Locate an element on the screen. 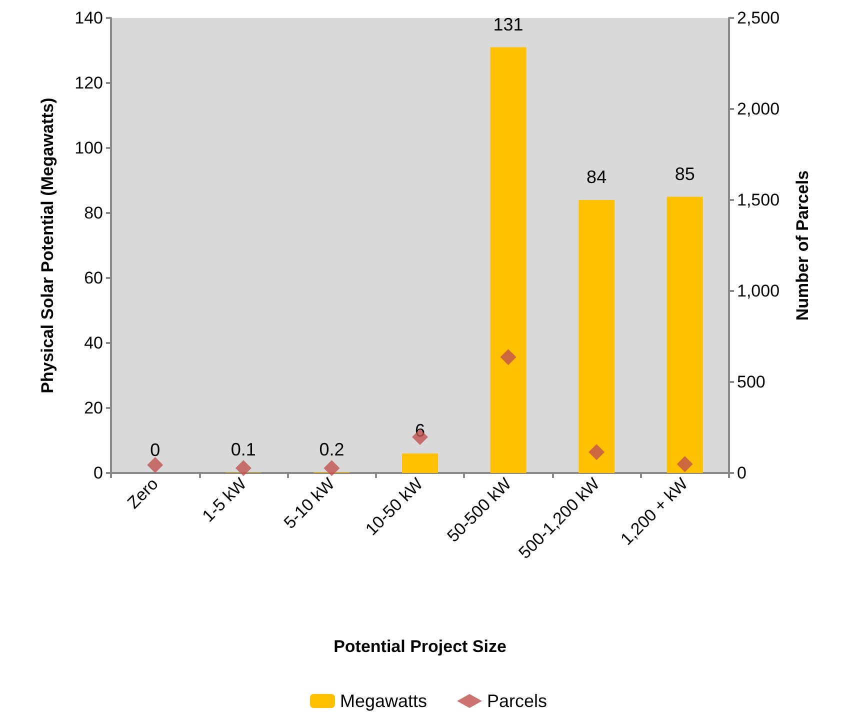 The width and height of the screenshot is (857, 723). y-tick-label: 120 is located at coordinates (88, 83).